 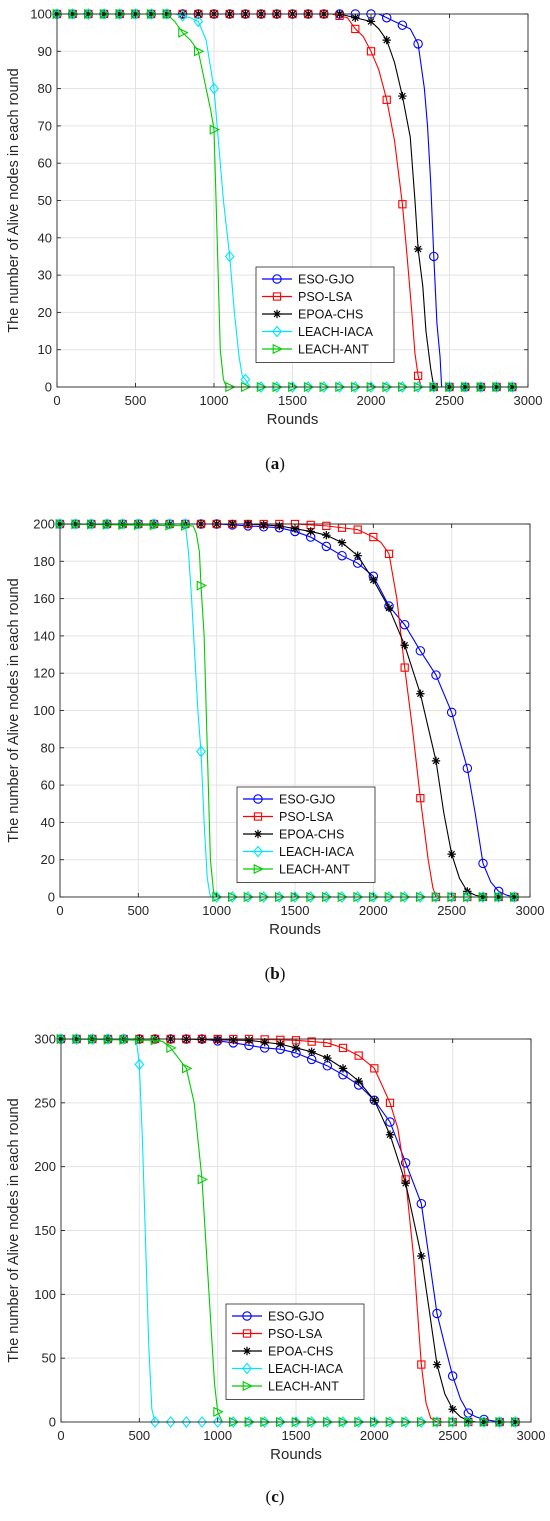 I want to click on y-tick-label: 80, so click(x=45, y=88).